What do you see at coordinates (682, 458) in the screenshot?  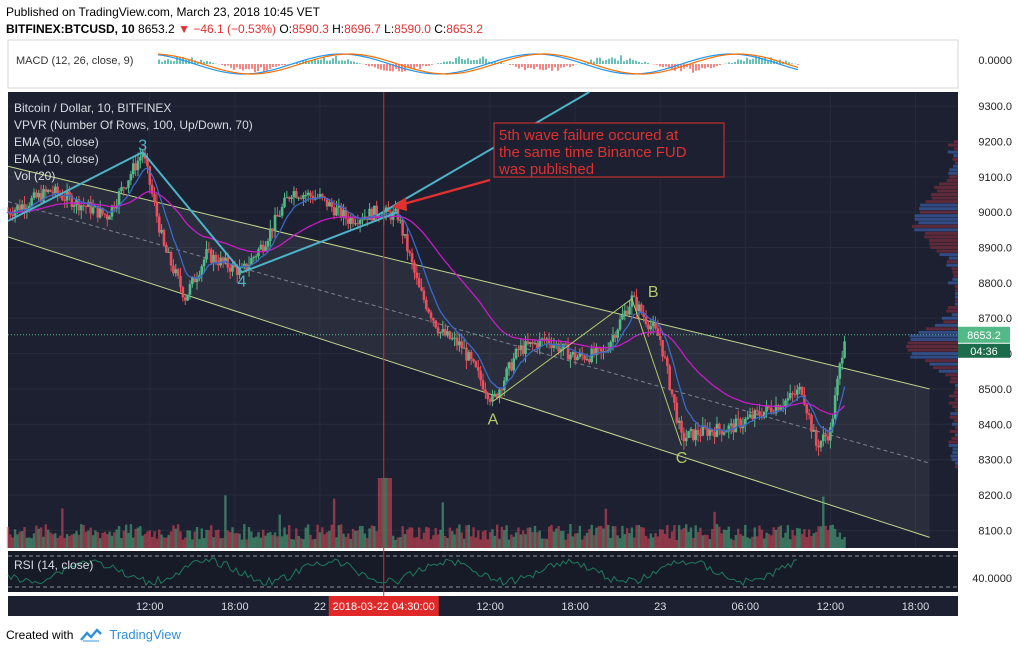 I see `wave-label-c: C` at bounding box center [682, 458].